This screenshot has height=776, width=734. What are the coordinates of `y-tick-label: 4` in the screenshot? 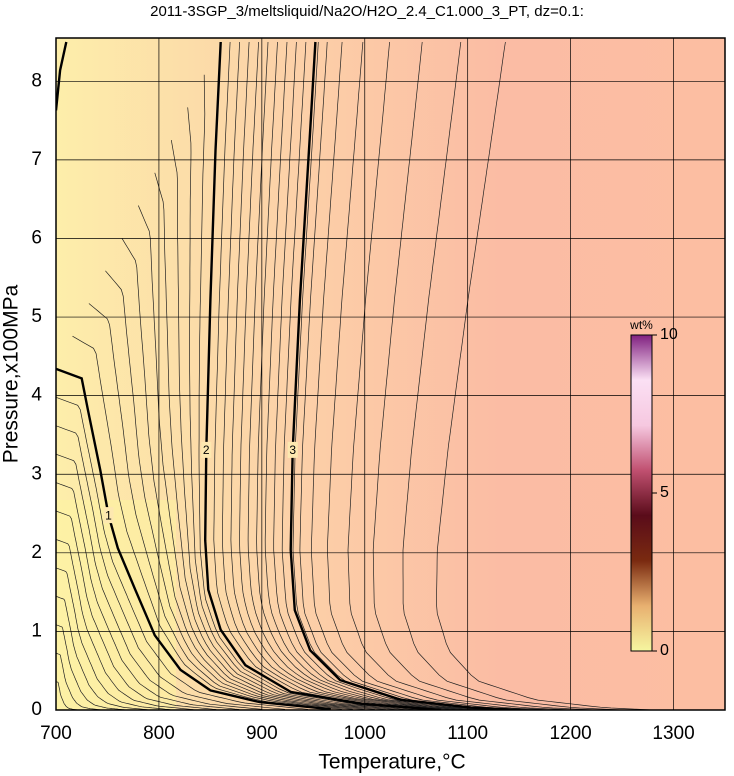 It's located at (36, 395).